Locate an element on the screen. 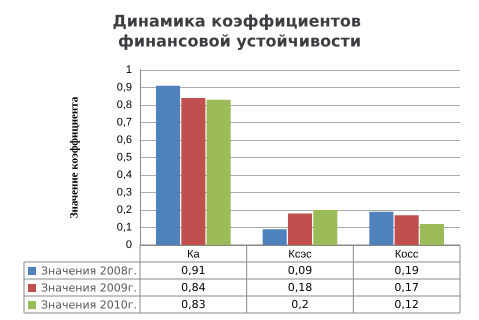 Image resolution: width=479 pixels, height=320 pixels. data-label: 0,91 is located at coordinates (193, 270).